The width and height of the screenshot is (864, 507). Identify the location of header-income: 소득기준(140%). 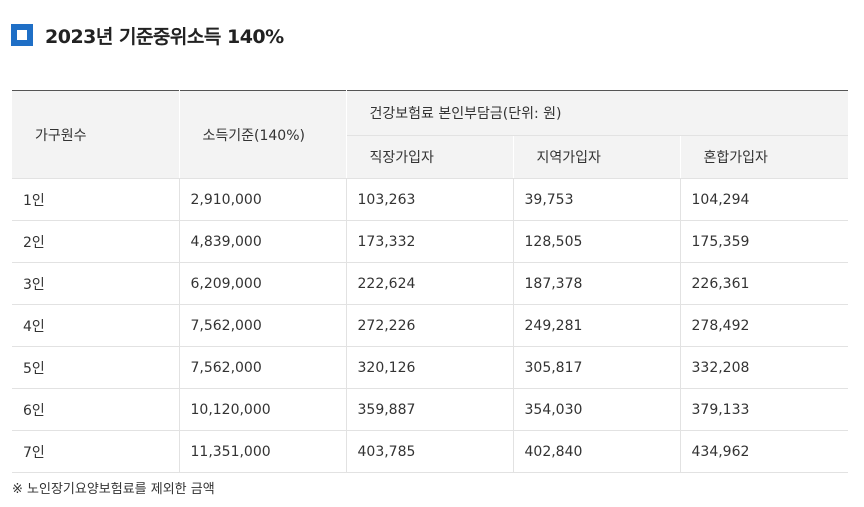
(263, 134).